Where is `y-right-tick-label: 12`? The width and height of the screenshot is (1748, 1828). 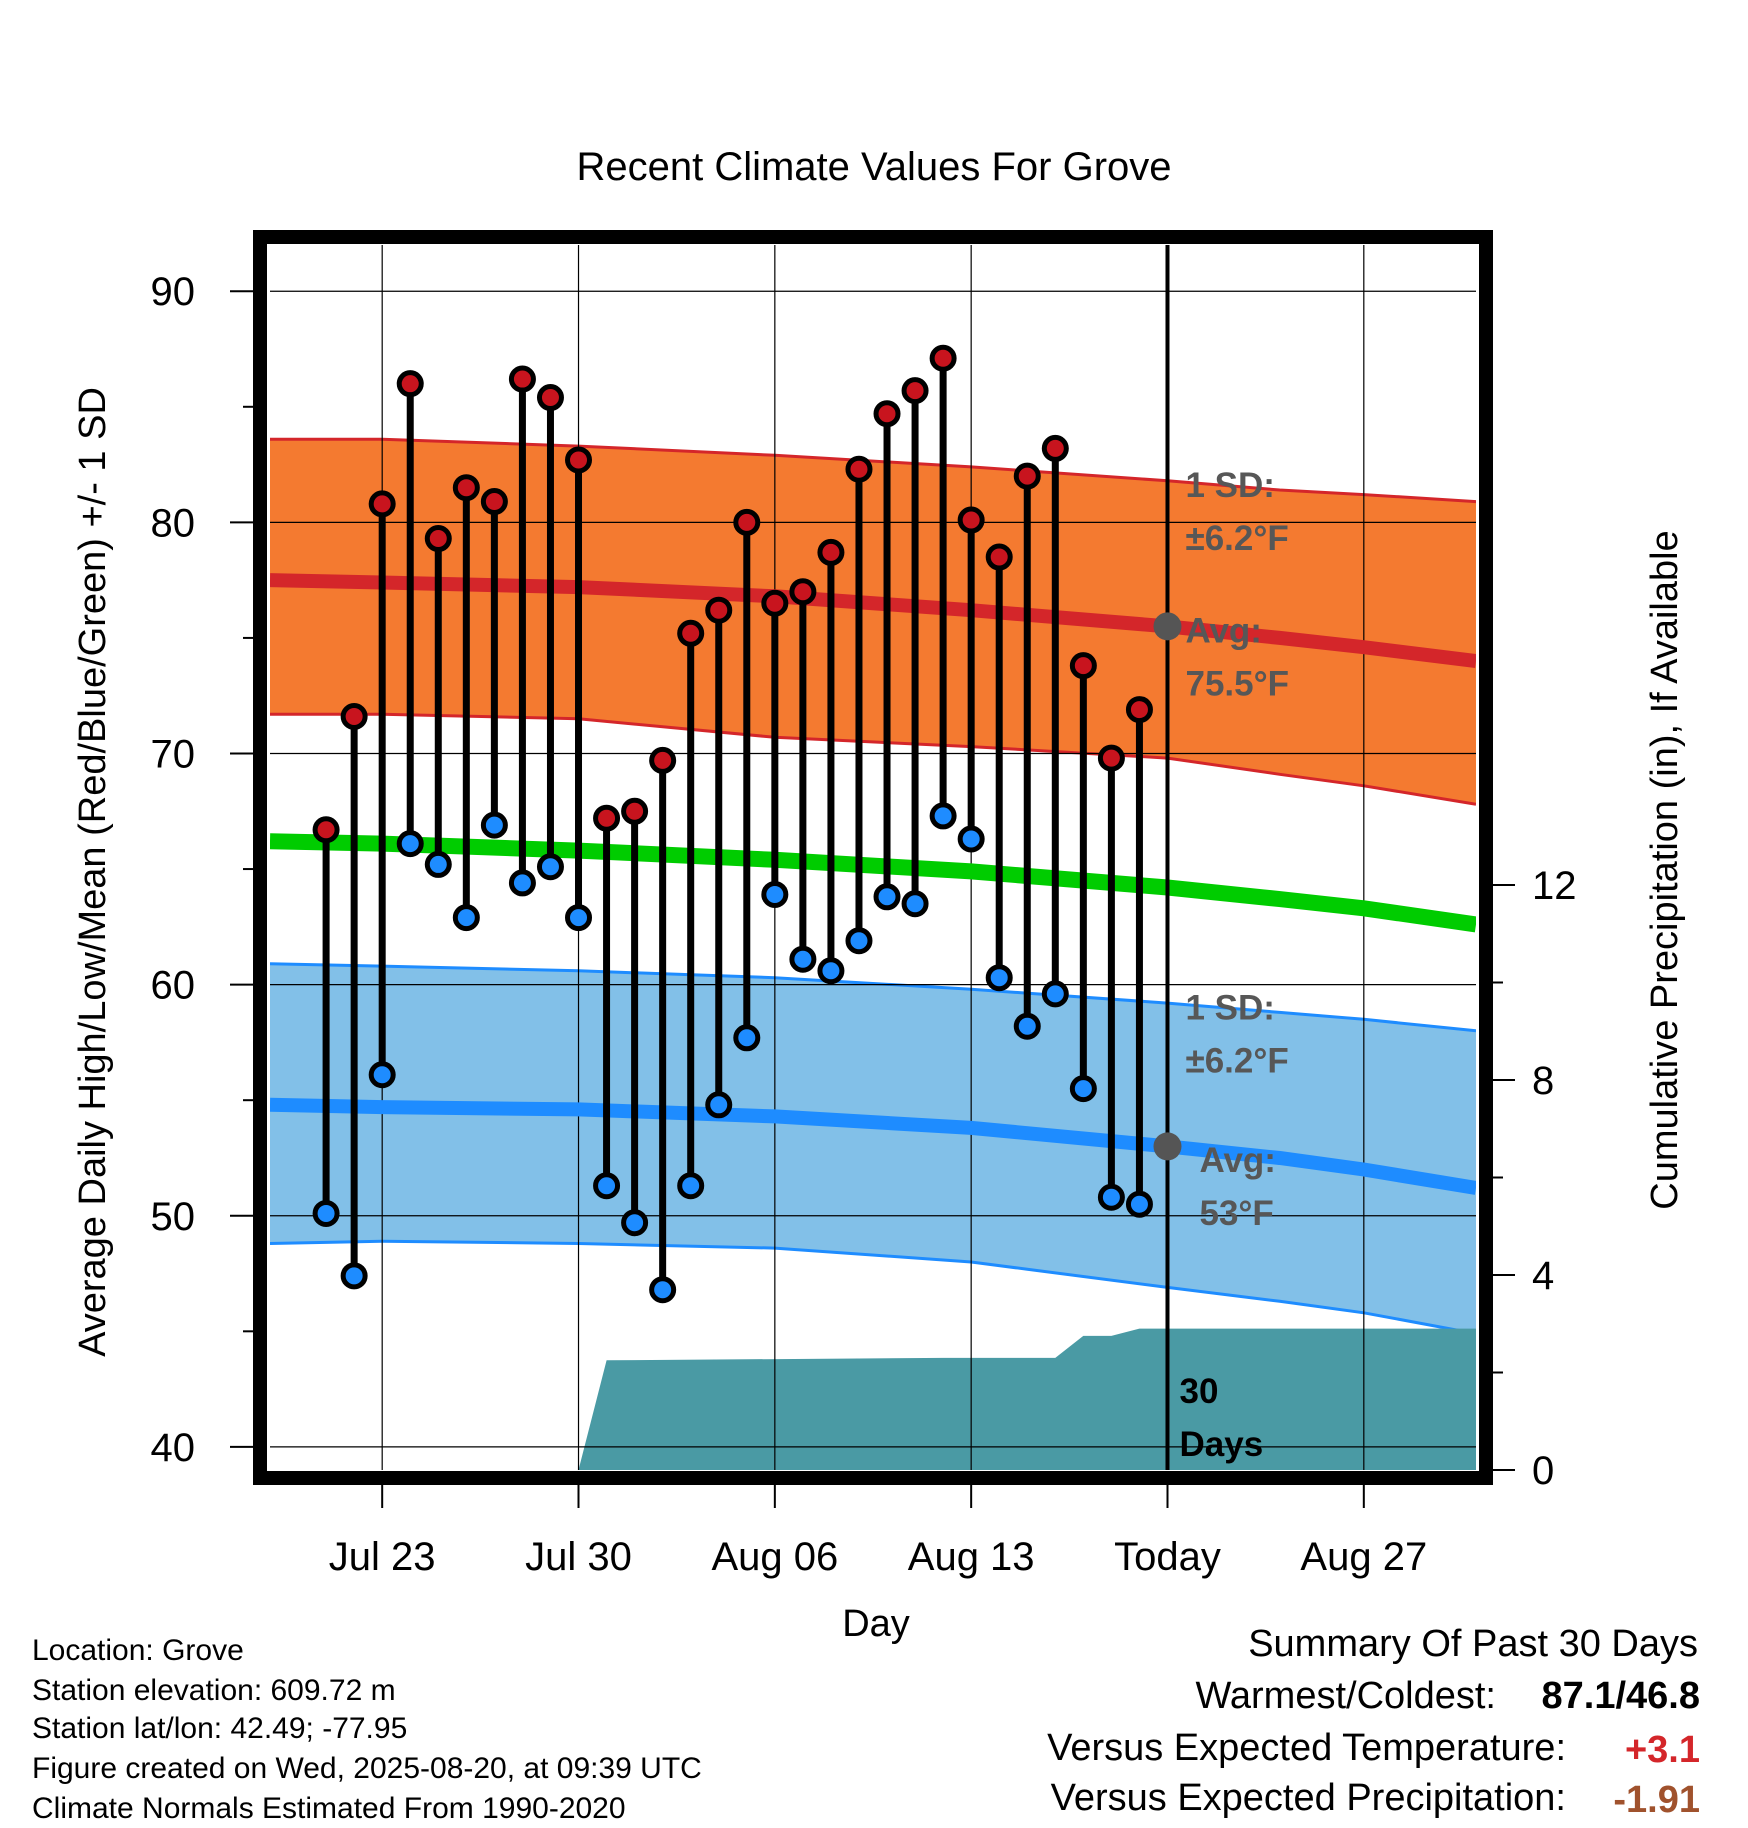 y-right-tick-label: 12 is located at coordinates (1554, 886).